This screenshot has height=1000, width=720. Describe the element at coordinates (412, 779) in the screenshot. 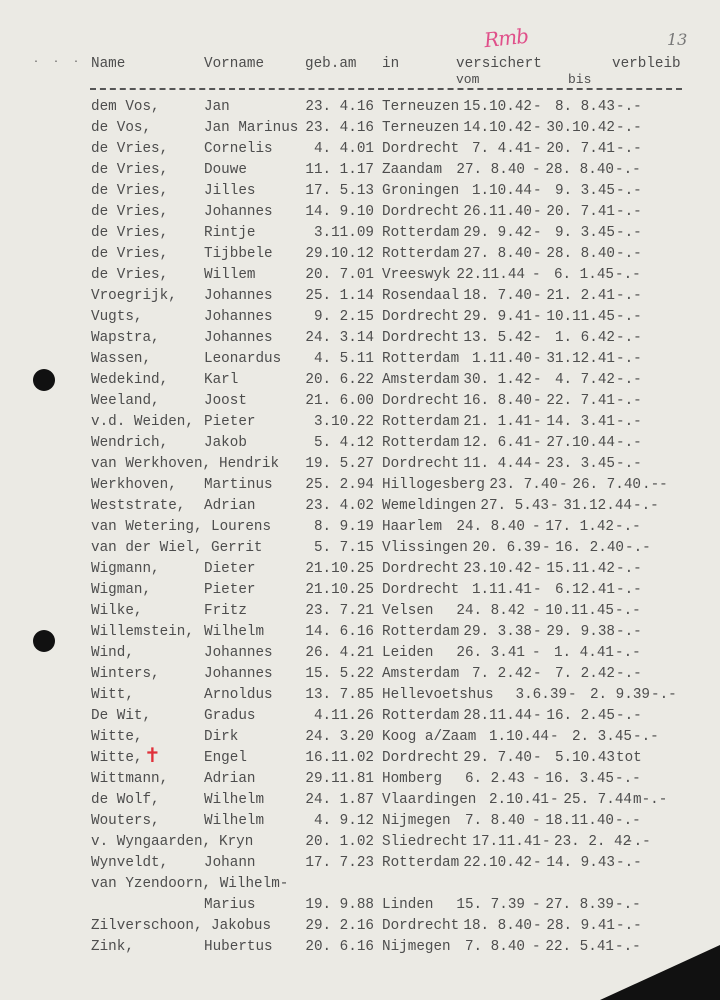

I see `cell-in: Homberg` at that location.